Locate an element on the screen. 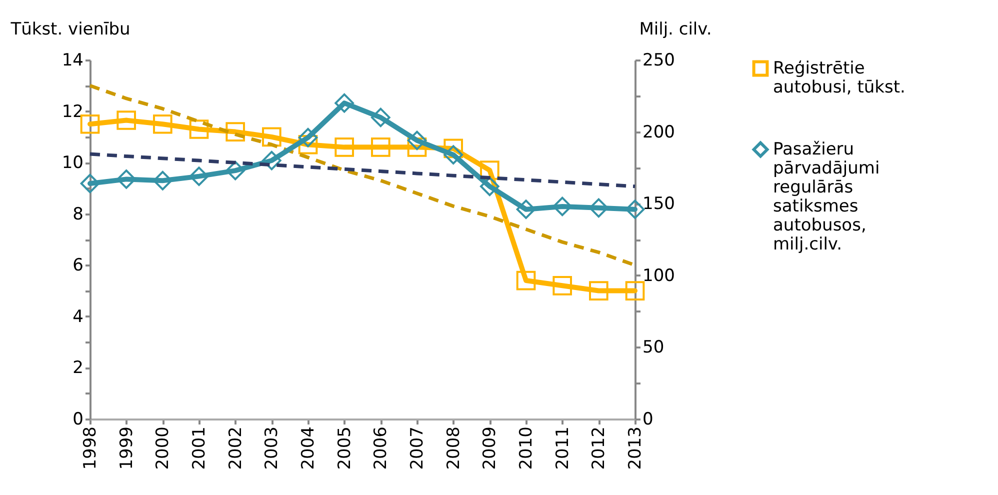 The height and width of the screenshot is (495, 998). x-tick-label: 1999 is located at coordinates (126, 448).